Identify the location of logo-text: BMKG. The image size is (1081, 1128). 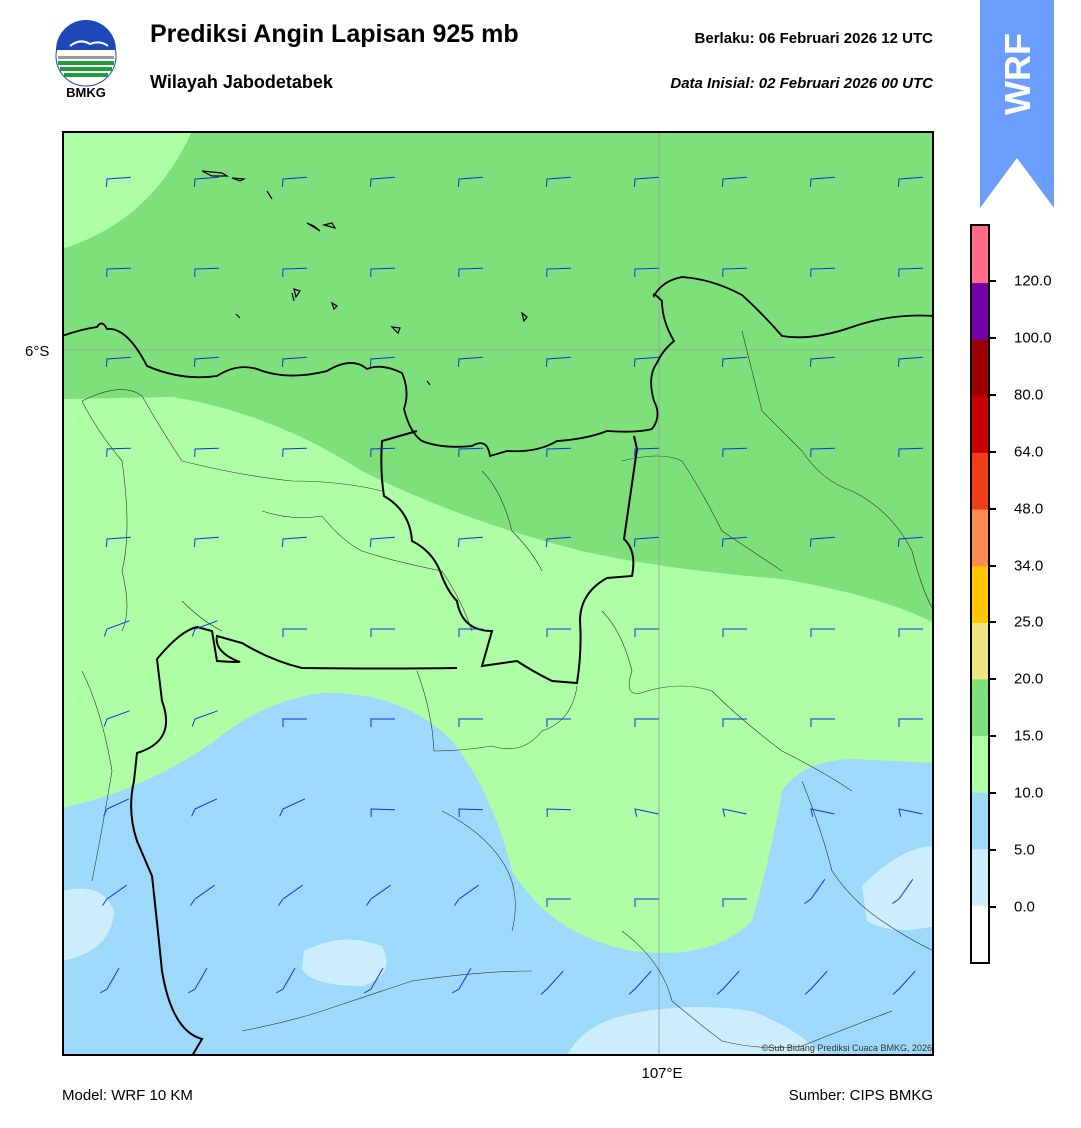
(86, 92).